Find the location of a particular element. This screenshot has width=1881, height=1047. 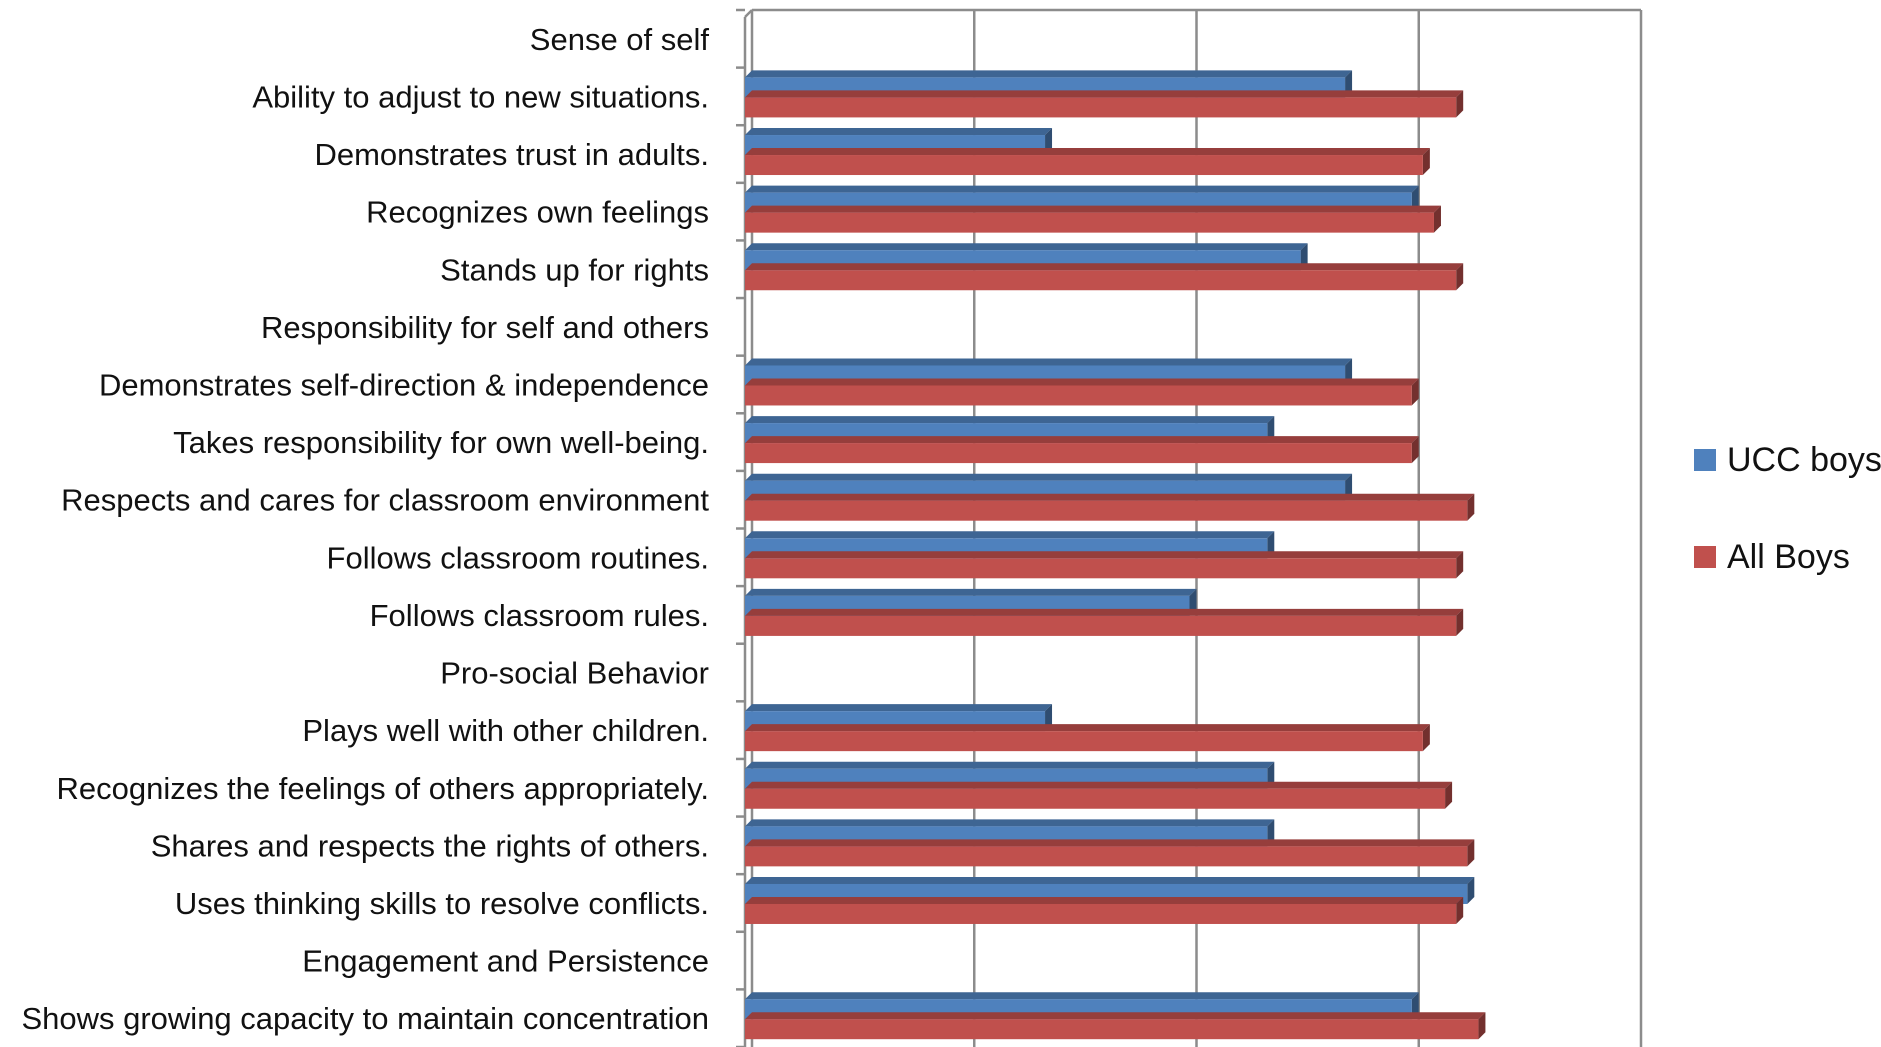

category-label: Takes responsibility for own well-being. is located at coordinates (441, 442).